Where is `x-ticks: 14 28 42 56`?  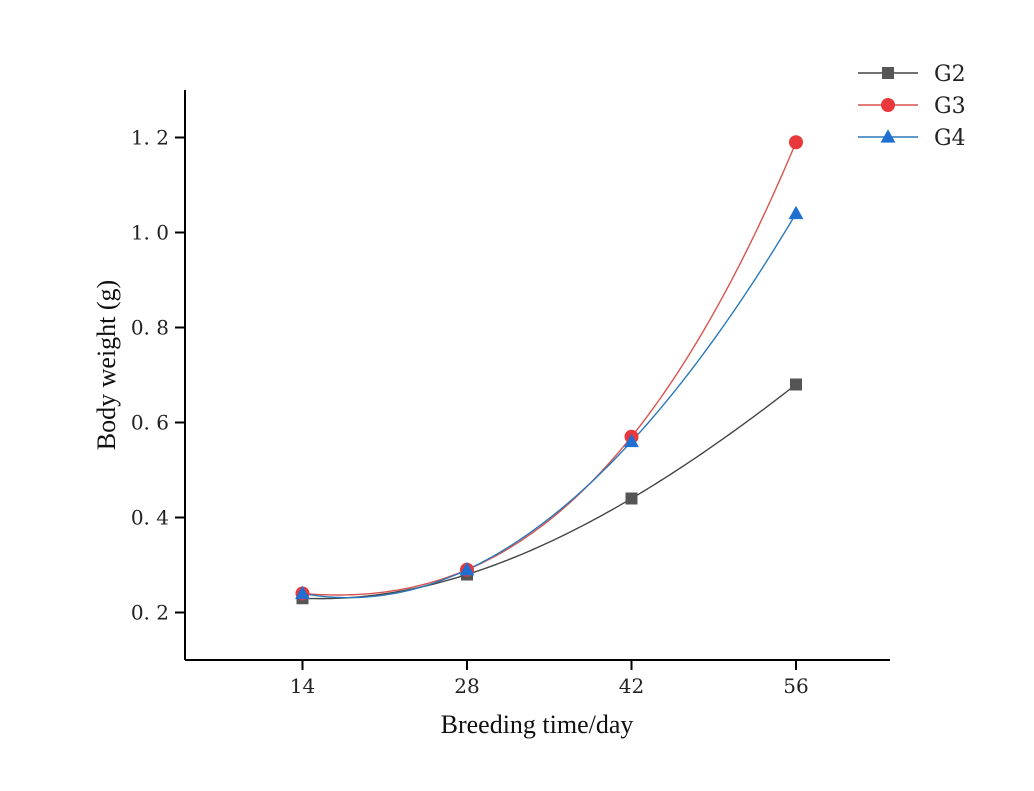
x-ticks: 14 28 42 56 is located at coordinates (549, 679).